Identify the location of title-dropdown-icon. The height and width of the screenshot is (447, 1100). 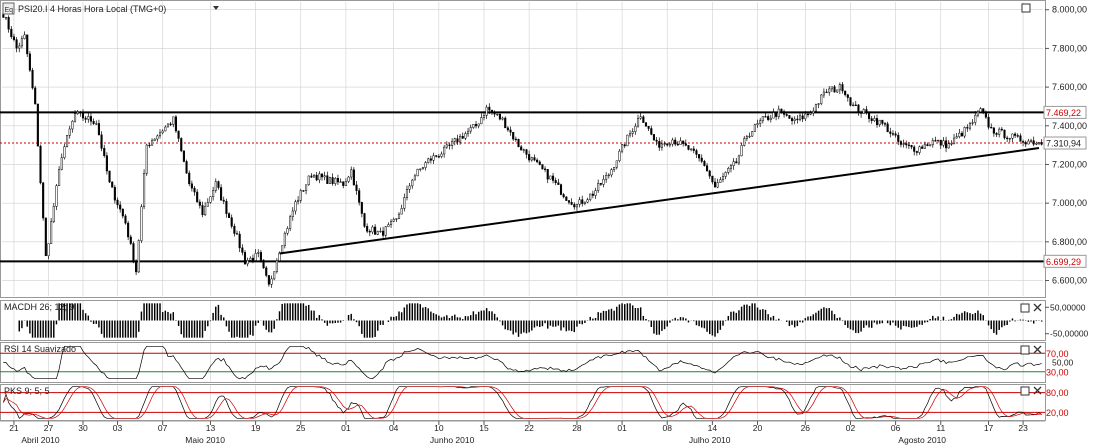
(216, 8).